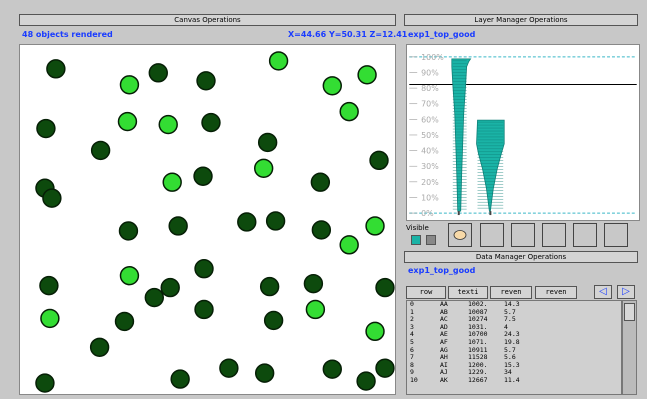 This screenshot has height=399, width=647. I want to click on table-cell: 4, so click(412, 334).